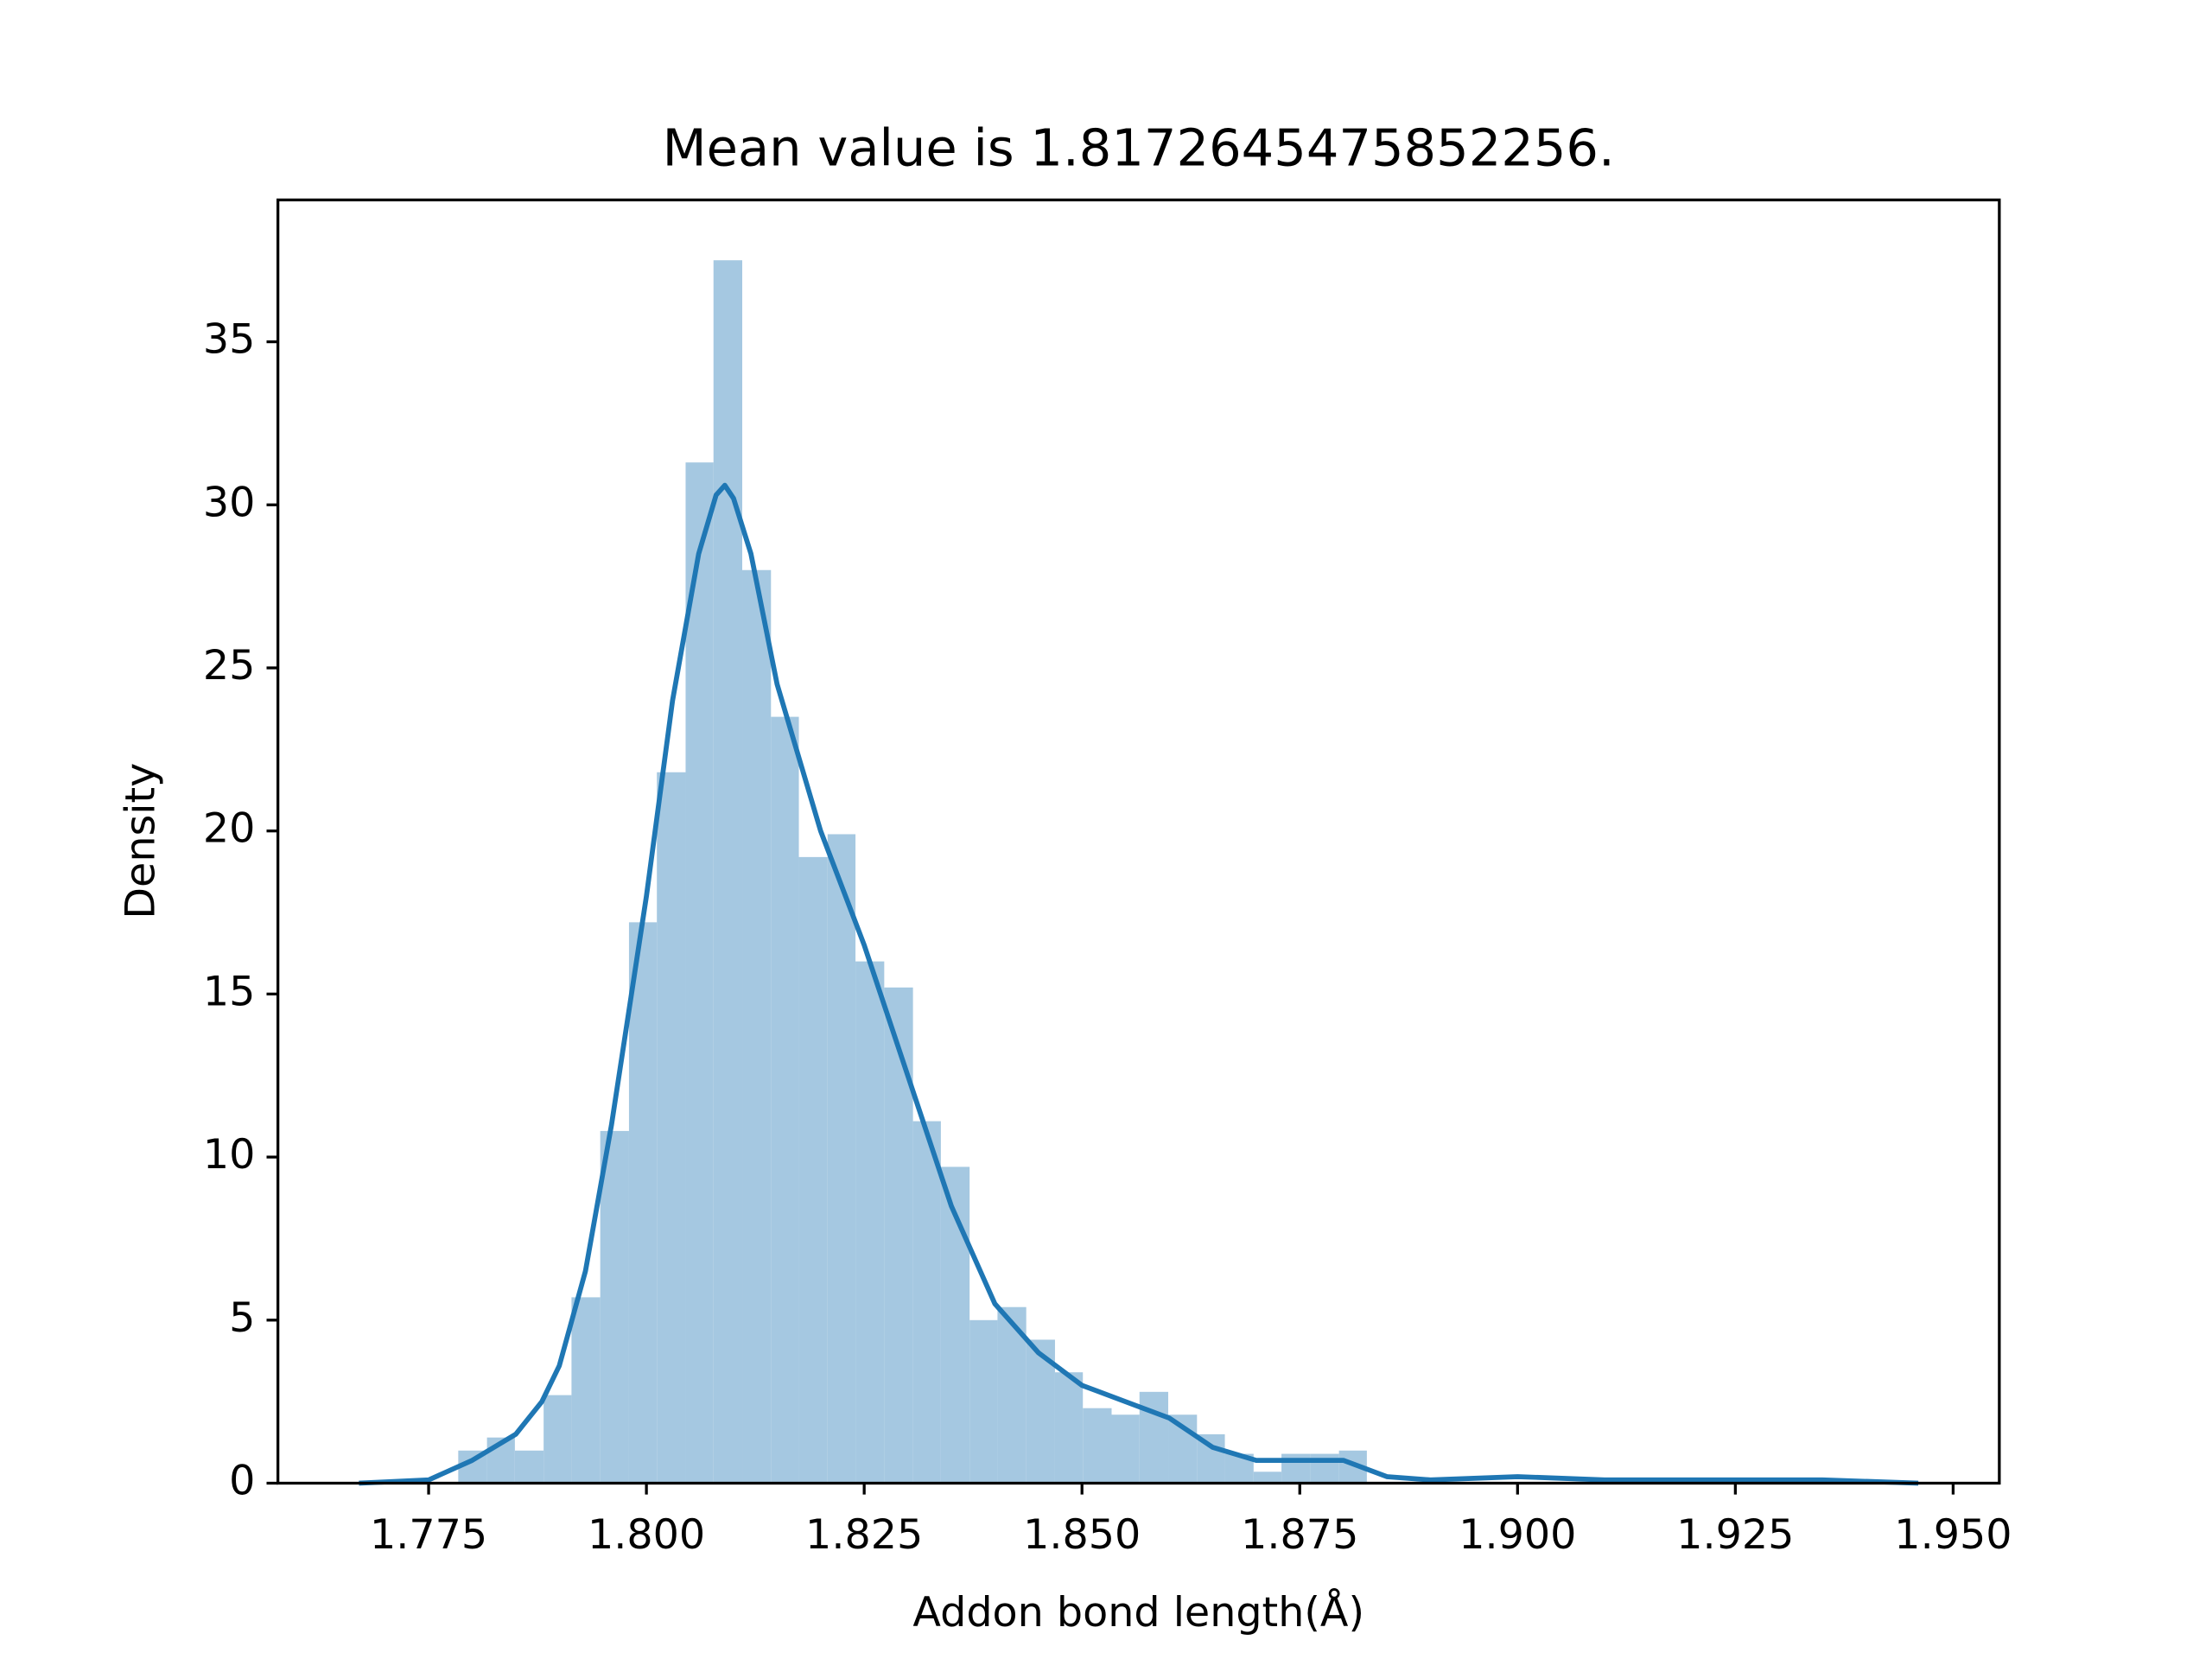  What do you see at coordinates (230, 502) in the screenshot?
I see `y-tick-label: 30` at bounding box center [230, 502].